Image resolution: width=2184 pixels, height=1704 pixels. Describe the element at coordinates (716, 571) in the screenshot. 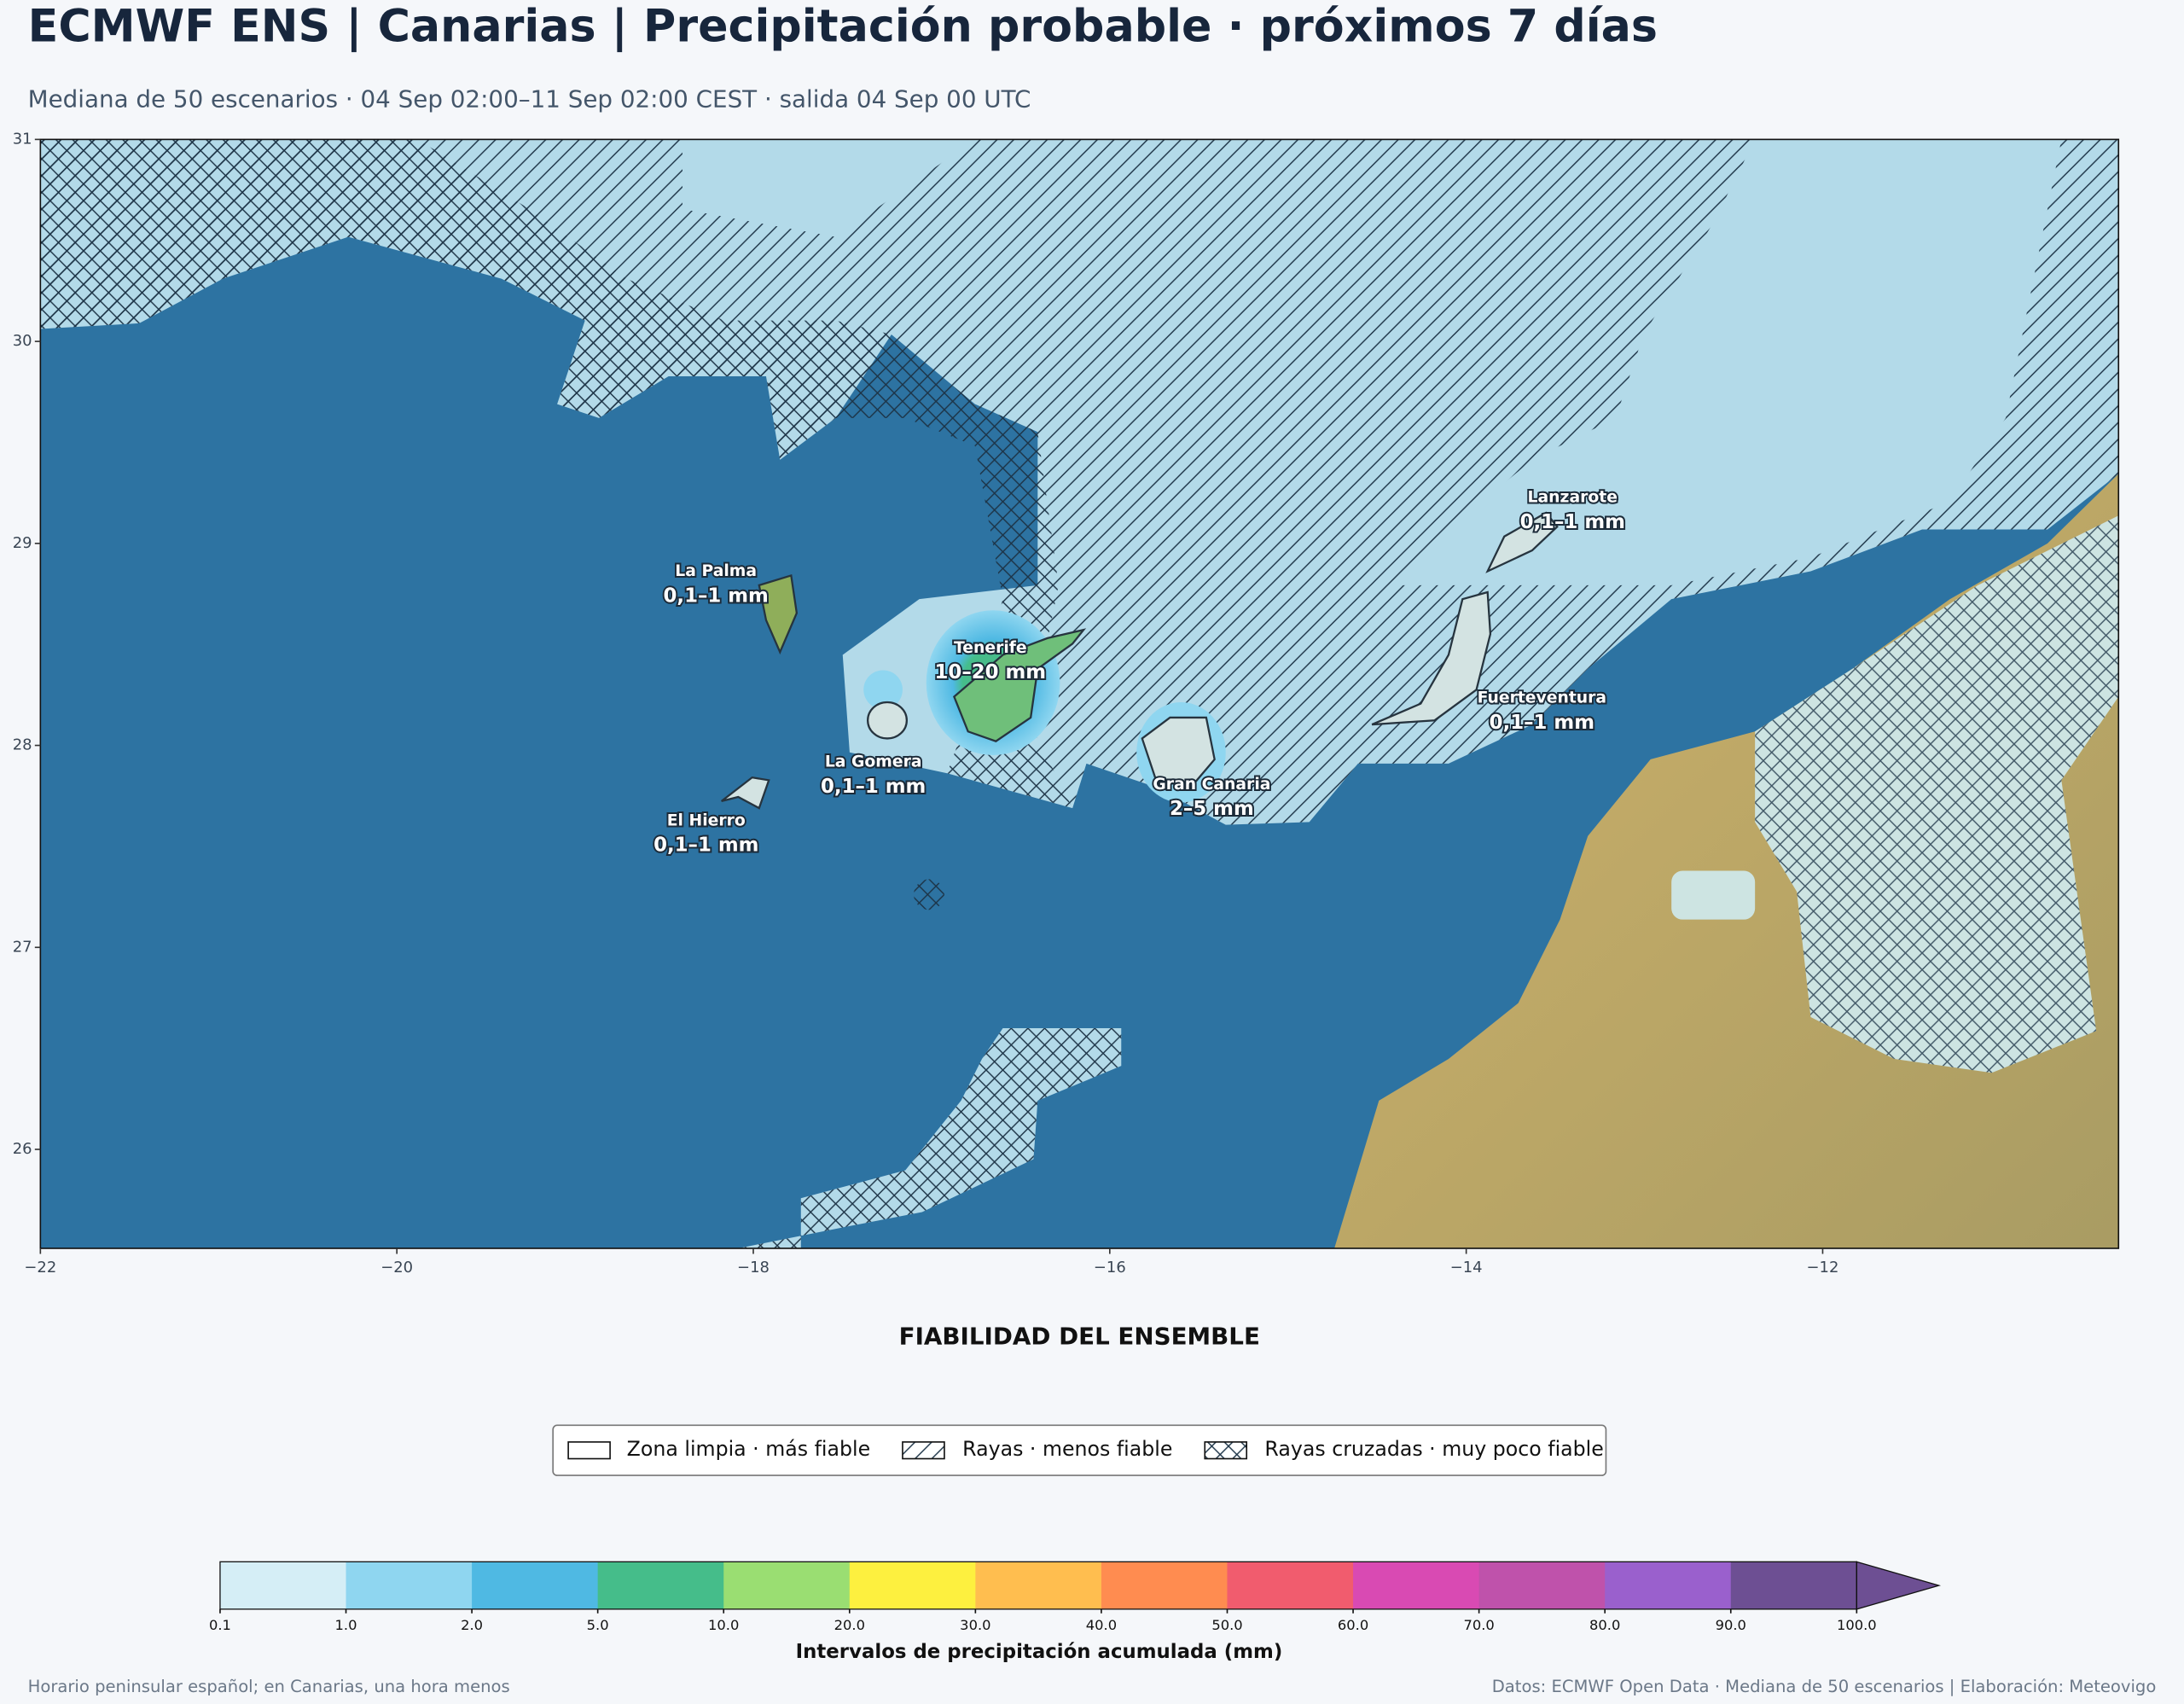

I see `island-name: La Palma` at that location.